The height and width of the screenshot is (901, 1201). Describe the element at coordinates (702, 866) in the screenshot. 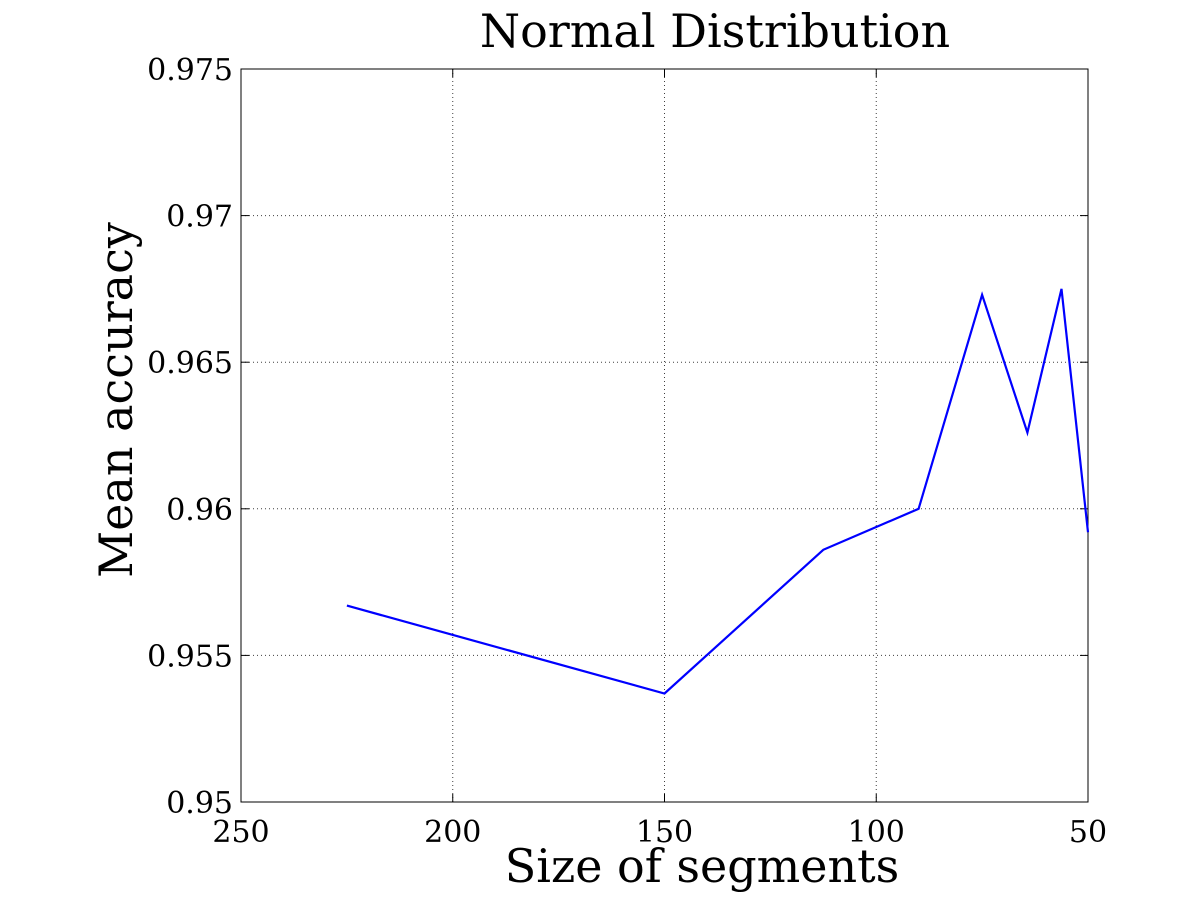

I see `x-axis-label: Size of segments` at that location.